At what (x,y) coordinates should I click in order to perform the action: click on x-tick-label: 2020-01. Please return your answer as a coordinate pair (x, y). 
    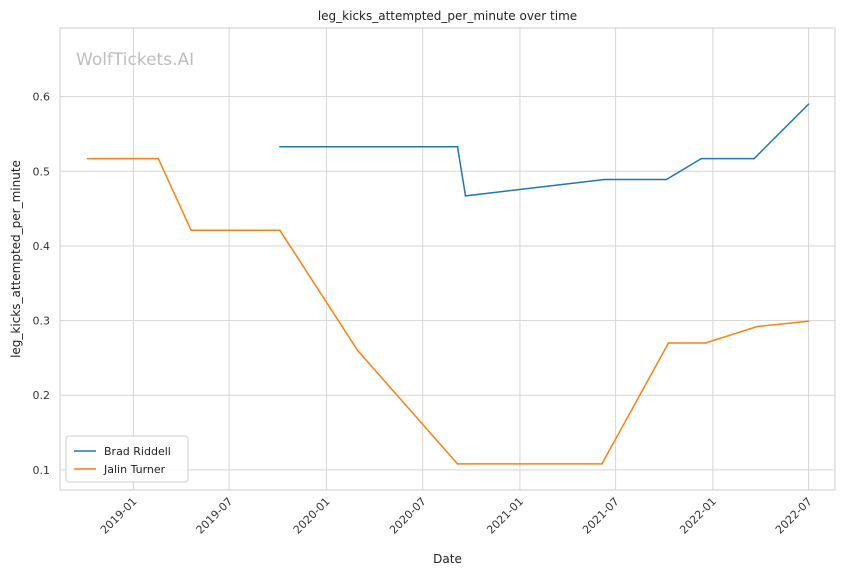
    Looking at the image, I should click on (312, 516).